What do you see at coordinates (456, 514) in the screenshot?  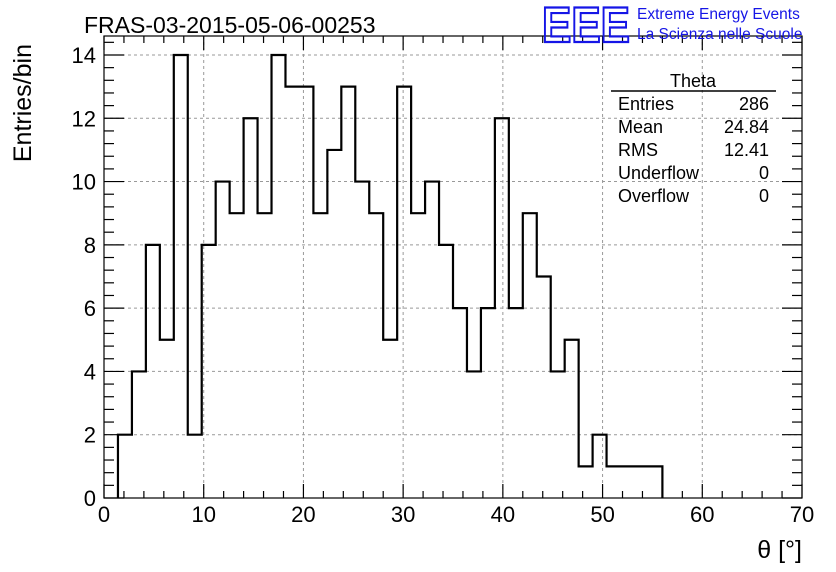 I see `x-tick-labels: 0 10 20 30 40 50 60 70` at bounding box center [456, 514].